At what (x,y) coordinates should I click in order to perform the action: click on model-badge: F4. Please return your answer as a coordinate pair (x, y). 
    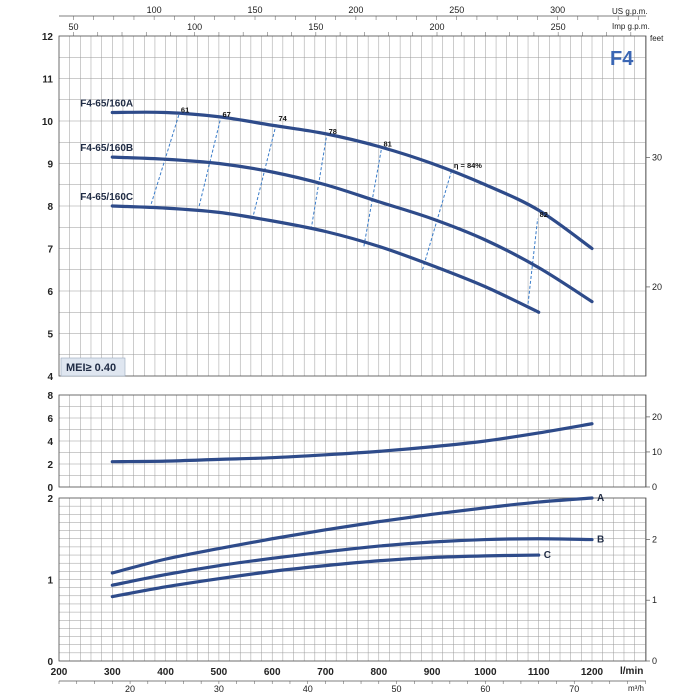
    Looking at the image, I should click on (622, 59).